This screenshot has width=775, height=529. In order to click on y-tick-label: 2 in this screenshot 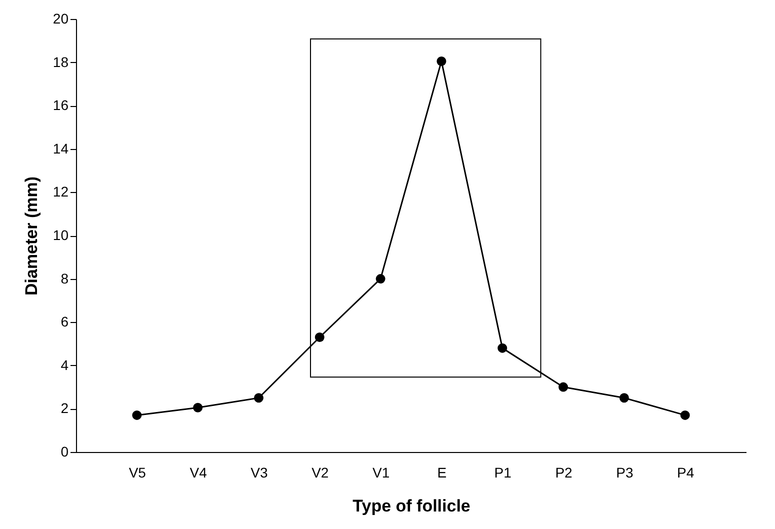, I will do `click(64, 408)`.